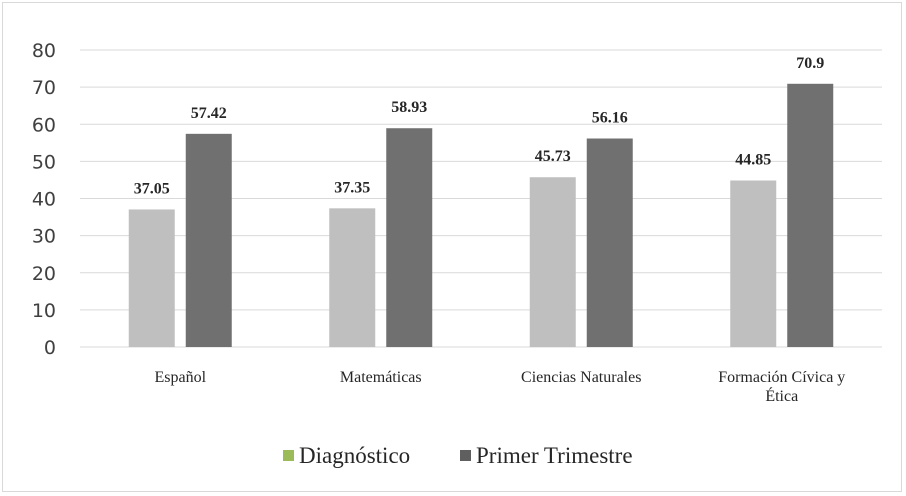 Image resolution: width=906 pixels, height=496 pixels. What do you see at coordinates (554, 455) in the screenshot?
I see `legend-label: Primer Trimestre` at bounding box center [554, 455].